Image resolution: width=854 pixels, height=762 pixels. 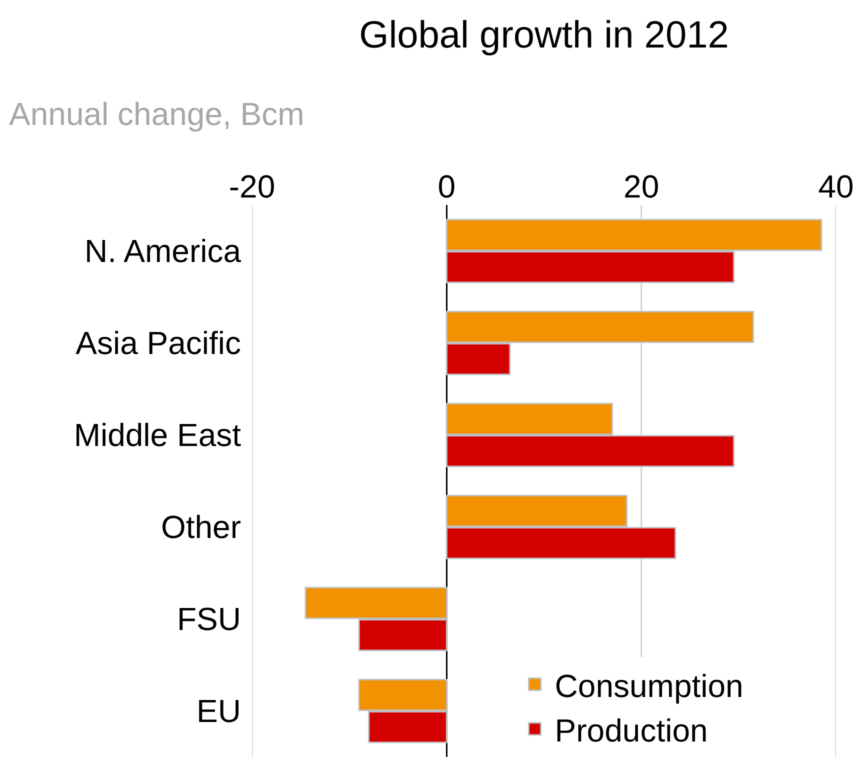 What do you see at coordinates (252, 186) in the screenshot?
I see `x-tick-label: -20` at bounding box center [252, 186].